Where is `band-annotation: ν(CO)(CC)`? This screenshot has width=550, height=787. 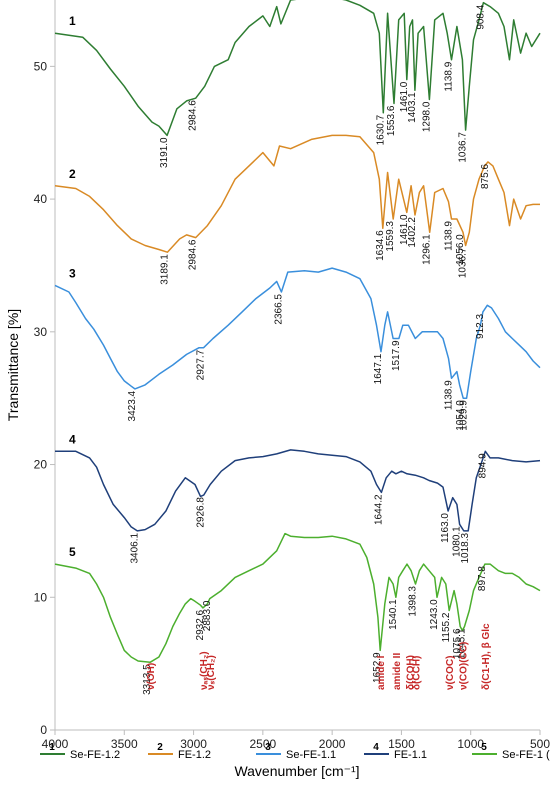
band-annotation: ν(CO)(CC) is located at coordinates (463, 666).